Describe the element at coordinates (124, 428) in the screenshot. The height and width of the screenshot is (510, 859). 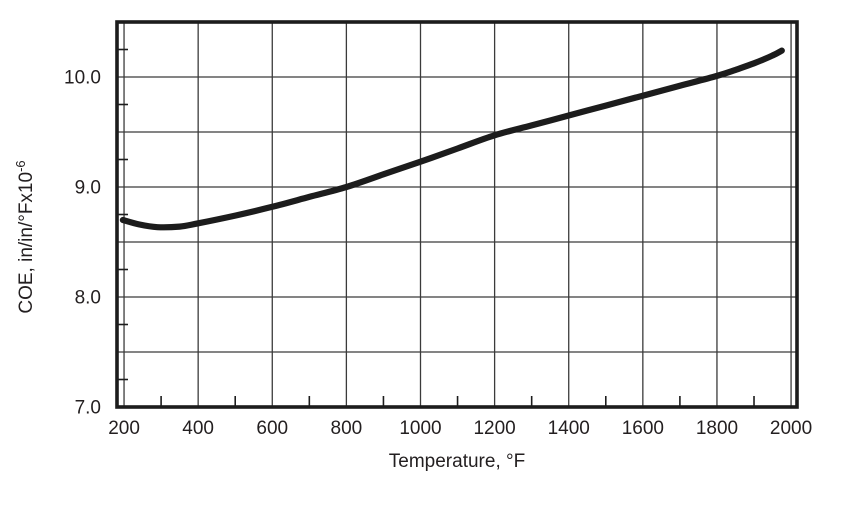
I see `x-tick-label: 200` at that location.